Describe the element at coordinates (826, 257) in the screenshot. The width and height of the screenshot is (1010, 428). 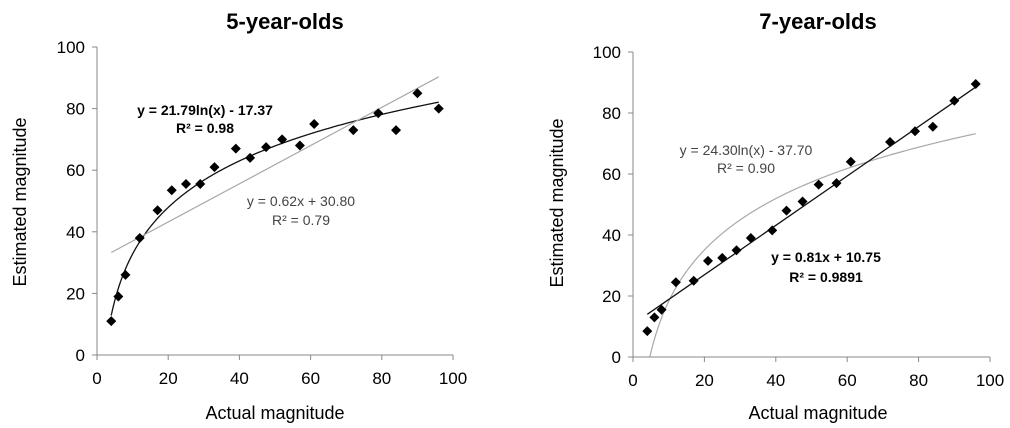
I see `linear-fit-equation: y = 0.81x + 10.75` at that location.